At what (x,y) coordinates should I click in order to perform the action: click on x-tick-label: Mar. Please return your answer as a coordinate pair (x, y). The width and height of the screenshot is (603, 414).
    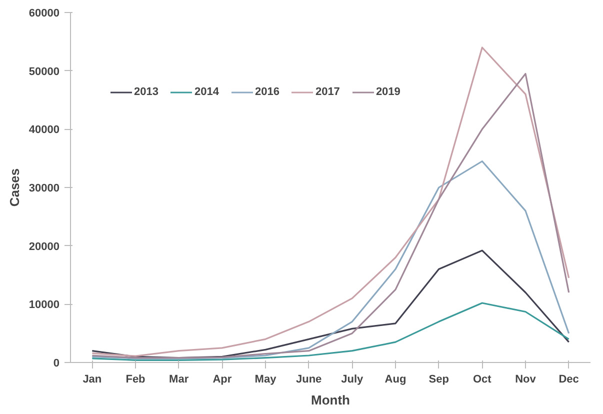
    Looking at the image, I should click on (179, 380).